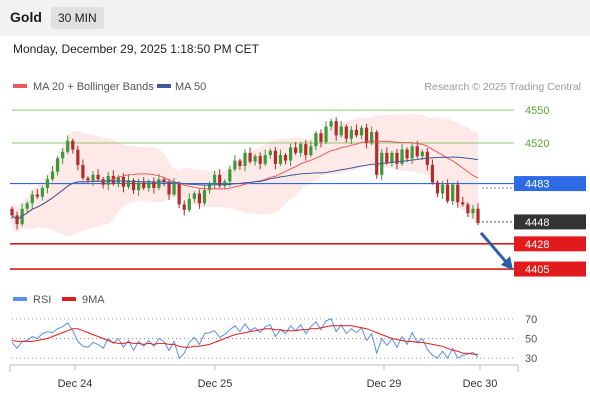 The height and width of the screenshot is (400, 590). I want to click on trend-arrow-head, so click(507, 263).